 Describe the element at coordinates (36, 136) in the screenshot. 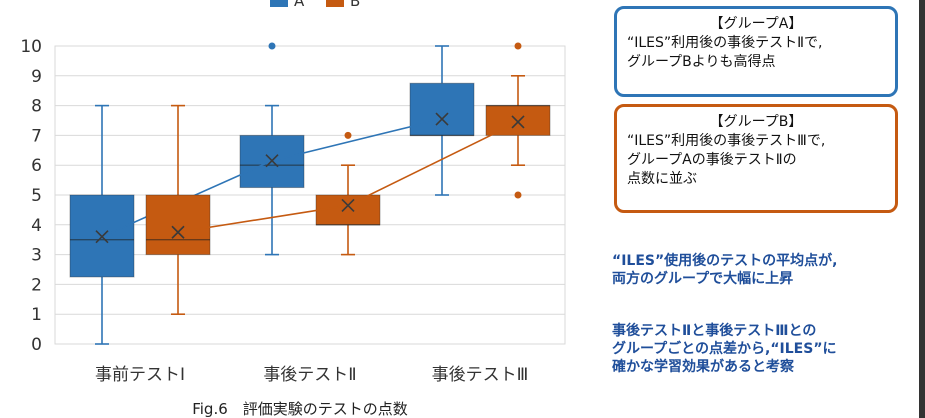

I see `y-tick-label: 7` at that location.